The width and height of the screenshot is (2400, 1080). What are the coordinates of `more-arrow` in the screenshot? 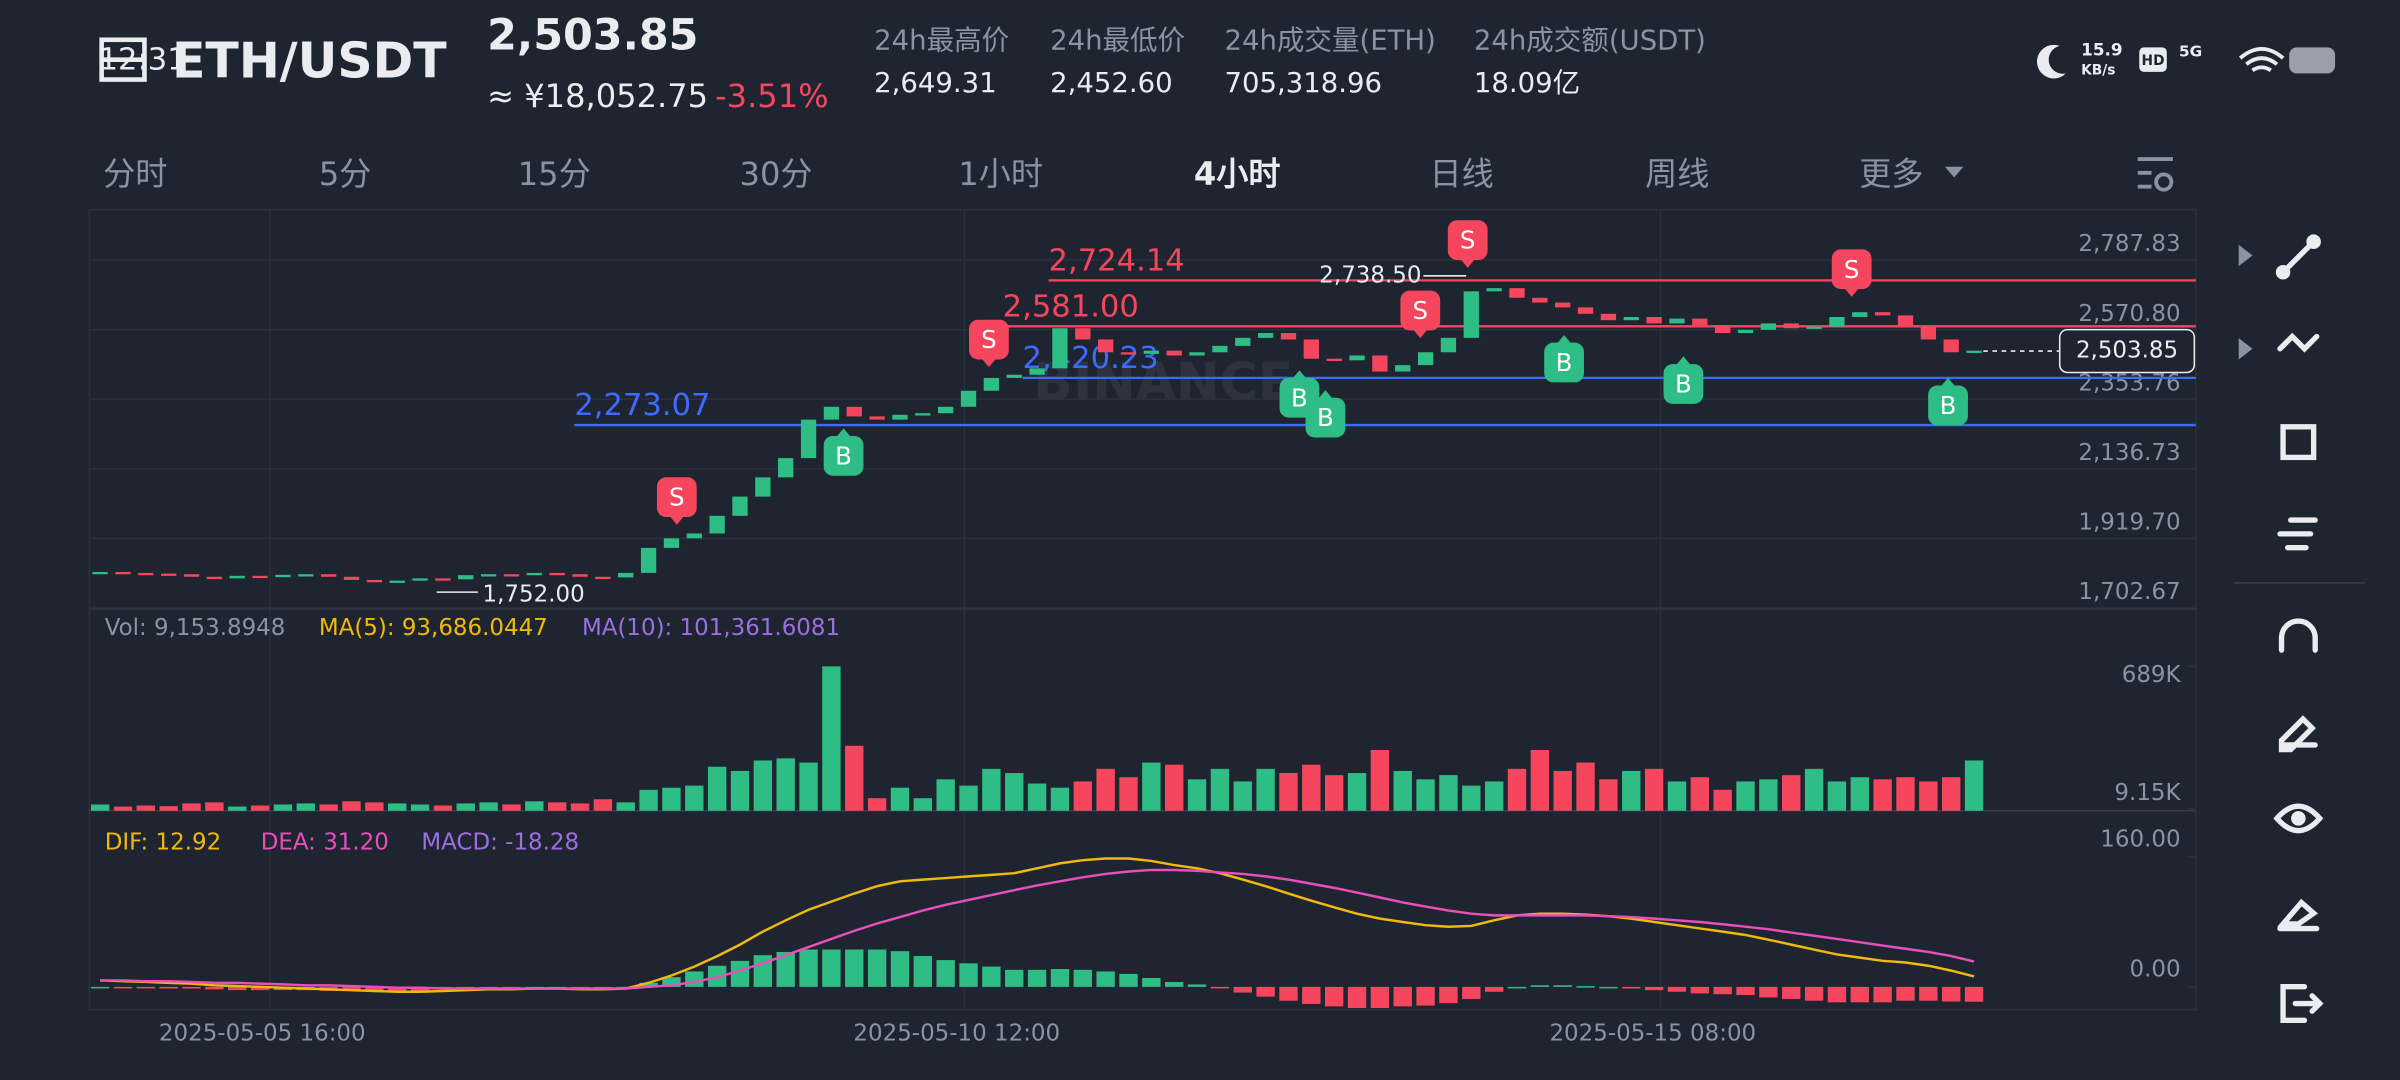 It's located at (1954, 172).